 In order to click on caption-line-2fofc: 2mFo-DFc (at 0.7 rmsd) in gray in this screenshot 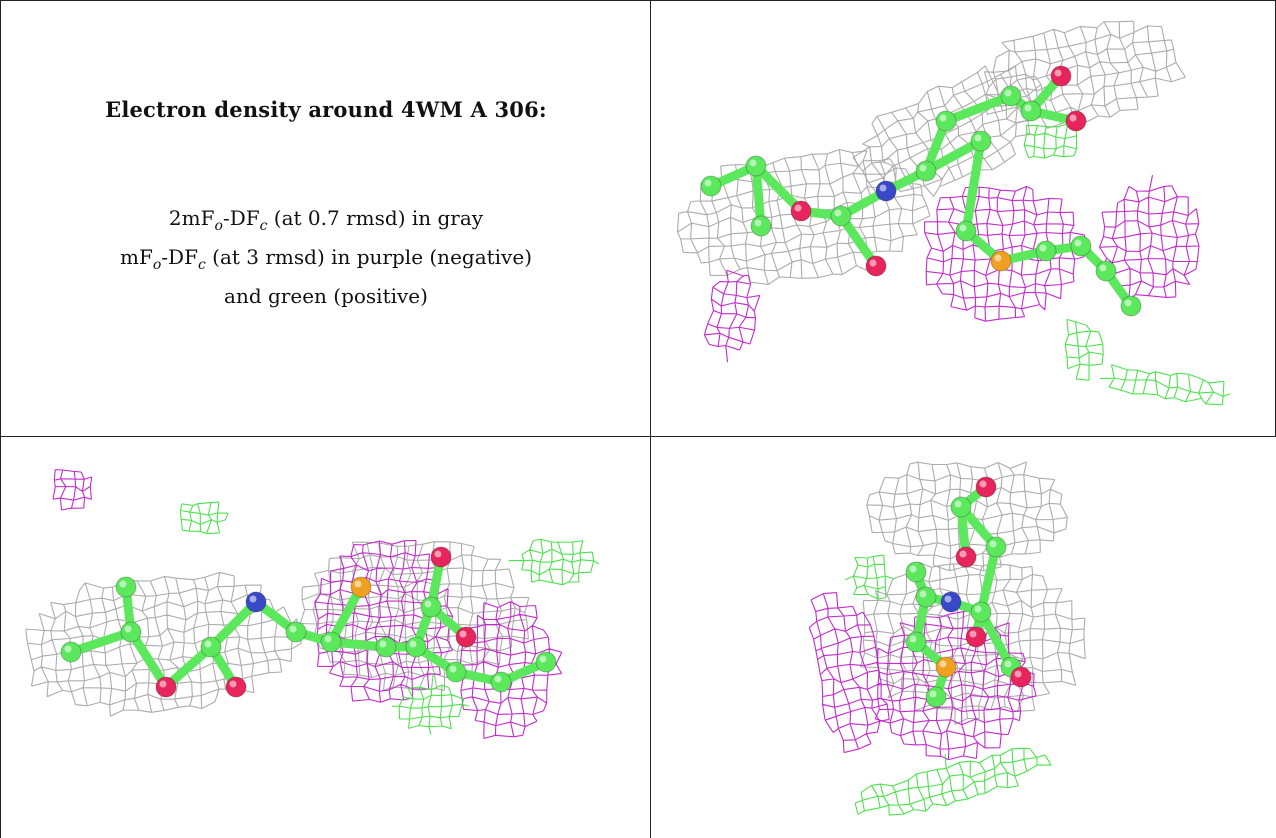, I will do `click(326, 220)`.